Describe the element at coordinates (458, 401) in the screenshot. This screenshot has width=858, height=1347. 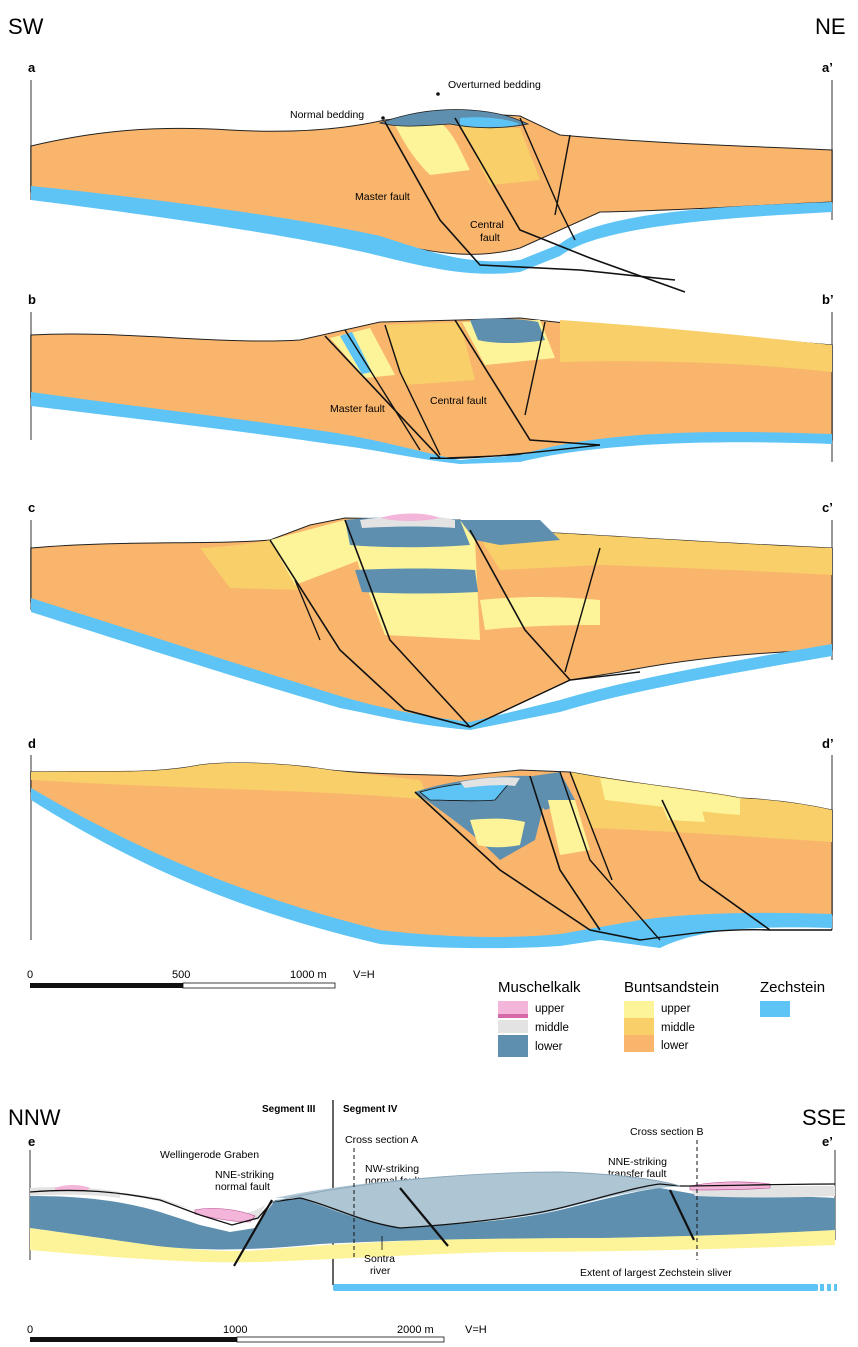
I see `central-fault-b-label: Central fault` at that location.